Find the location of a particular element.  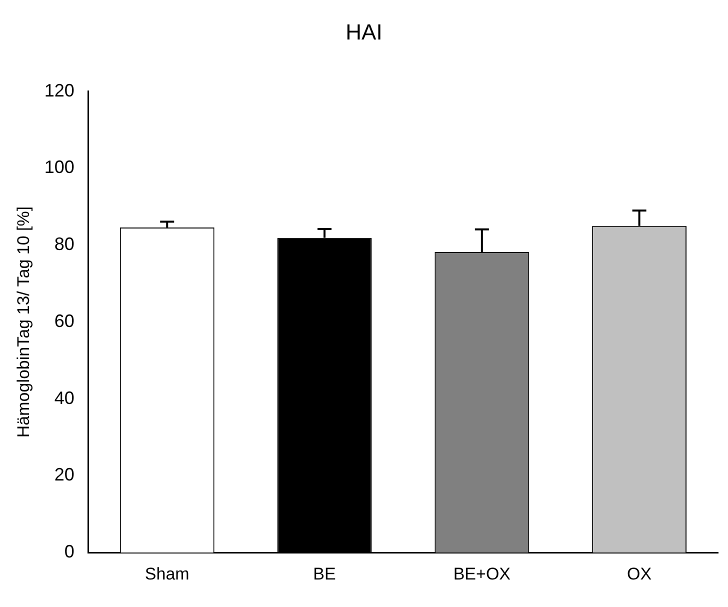

y-tick-label: 20 is located at coordinates (64, 474).